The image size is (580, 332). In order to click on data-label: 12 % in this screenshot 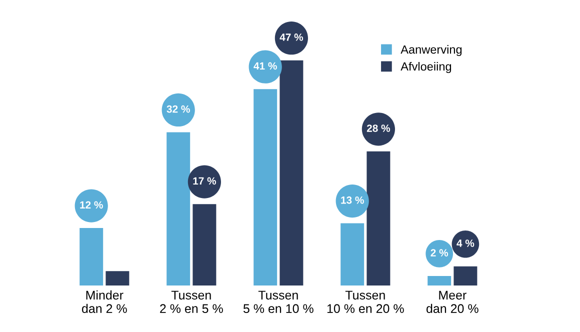, I will do `click(91, 205)`.